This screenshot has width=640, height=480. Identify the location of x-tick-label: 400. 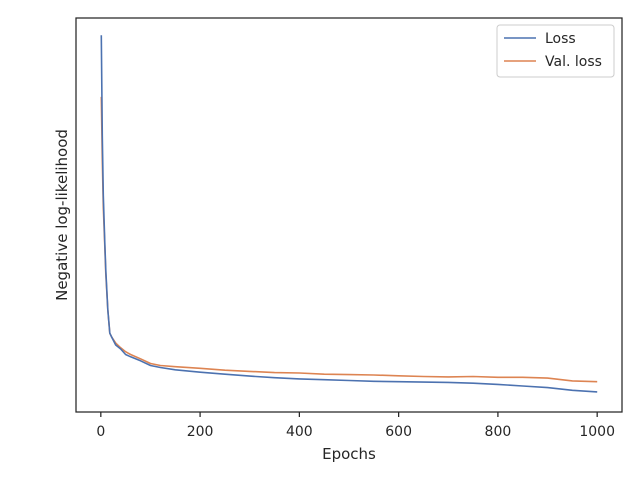
(299, 432).